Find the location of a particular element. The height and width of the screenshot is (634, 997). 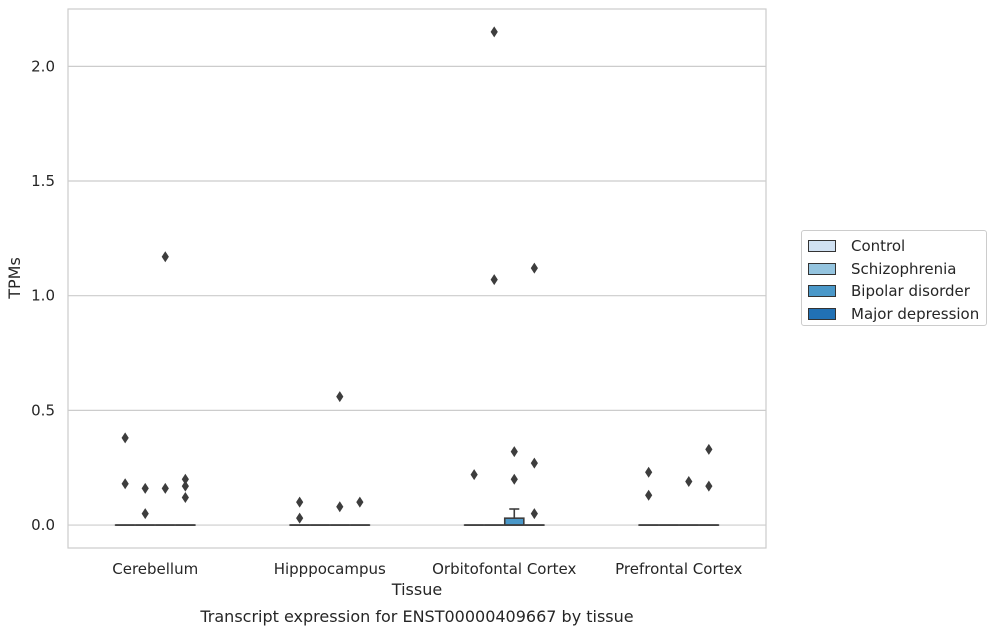

x-tick-label: Cerebellum is located at coordinates (155, 569).